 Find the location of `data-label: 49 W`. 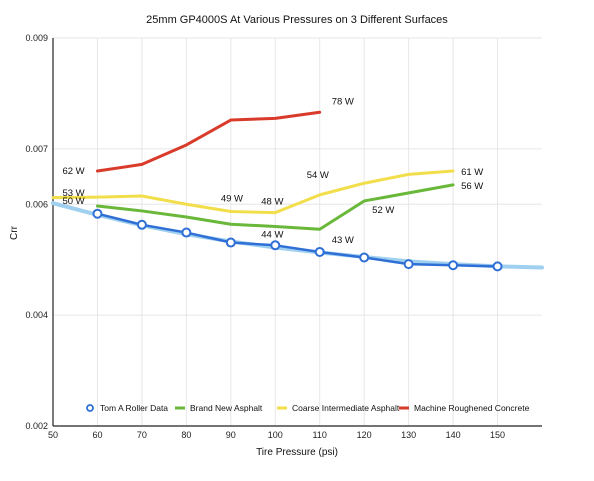

data-label: 49 W is located at coordinates (232, 198).